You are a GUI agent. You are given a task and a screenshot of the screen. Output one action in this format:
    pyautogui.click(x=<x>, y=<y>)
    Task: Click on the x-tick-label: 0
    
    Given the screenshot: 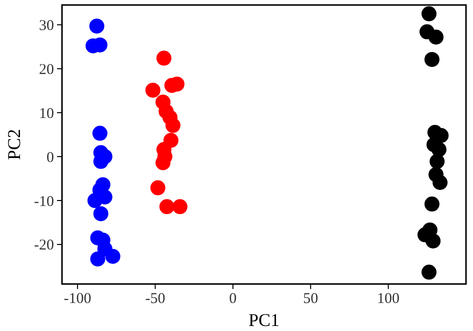 What is the action you would take?
    pyautogui.click(x=233, y=299)
    